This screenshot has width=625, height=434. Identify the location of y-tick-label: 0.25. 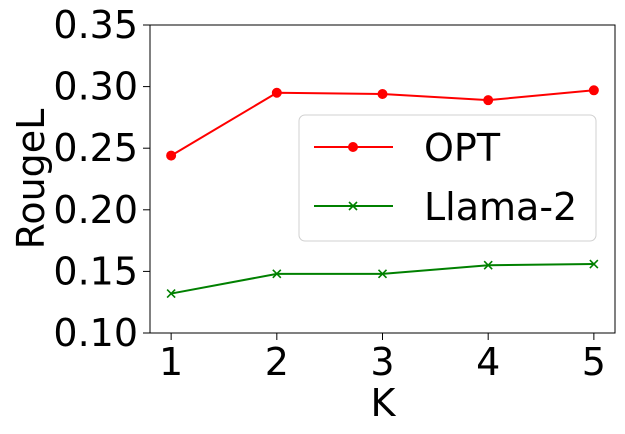
(95, 148).